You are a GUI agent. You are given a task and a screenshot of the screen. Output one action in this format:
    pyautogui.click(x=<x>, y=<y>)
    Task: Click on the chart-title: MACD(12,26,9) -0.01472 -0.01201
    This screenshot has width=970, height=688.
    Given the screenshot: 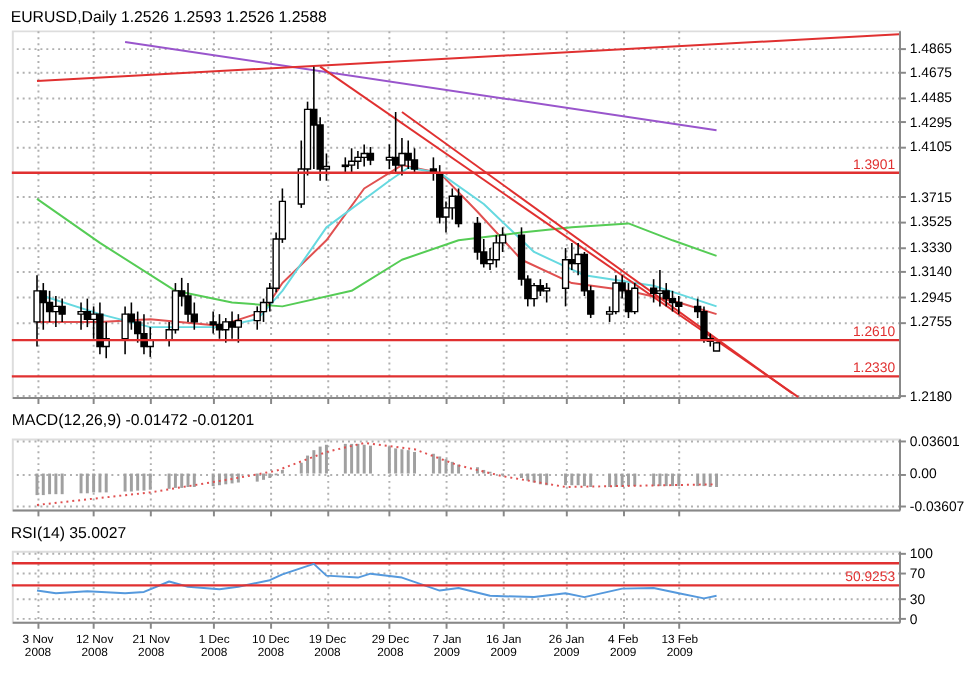 What is the action you would take?
    pyautogui.click(x=133, y=420)
    